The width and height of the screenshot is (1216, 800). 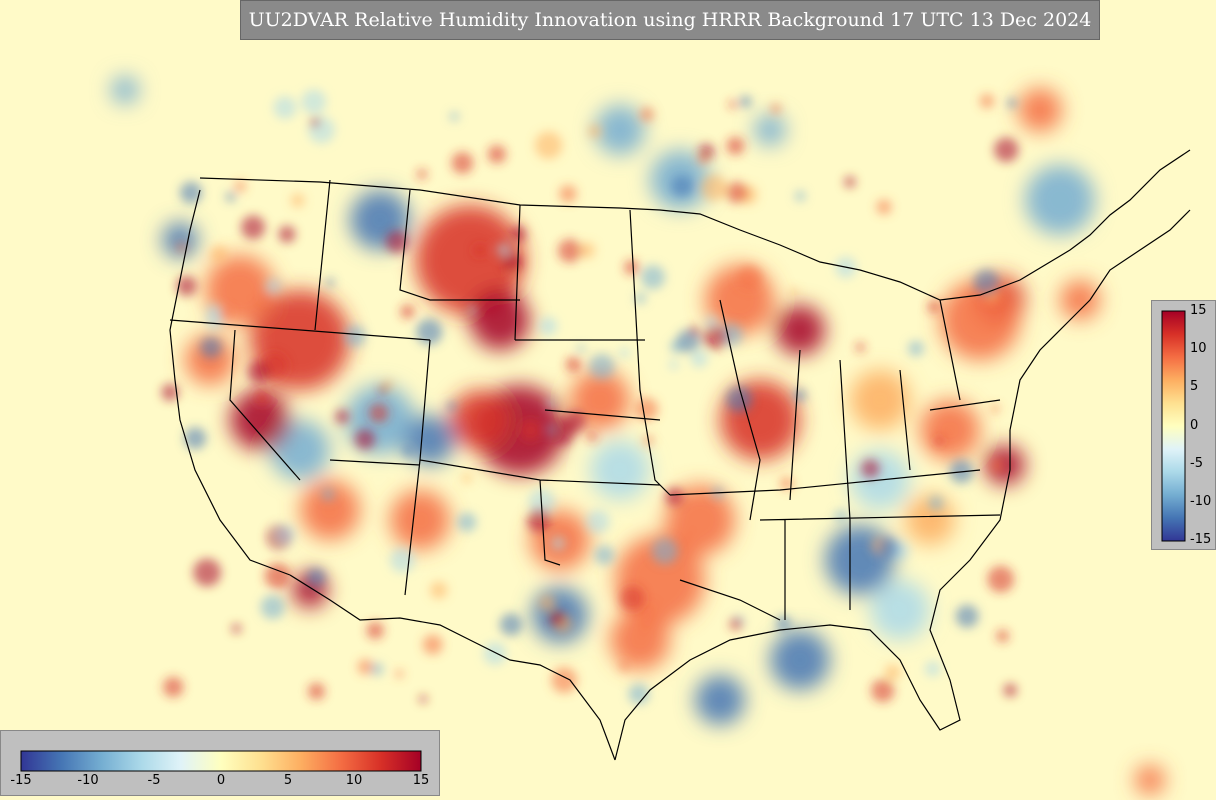 I want to click on gulf-coast, so click(x=812, y=595).